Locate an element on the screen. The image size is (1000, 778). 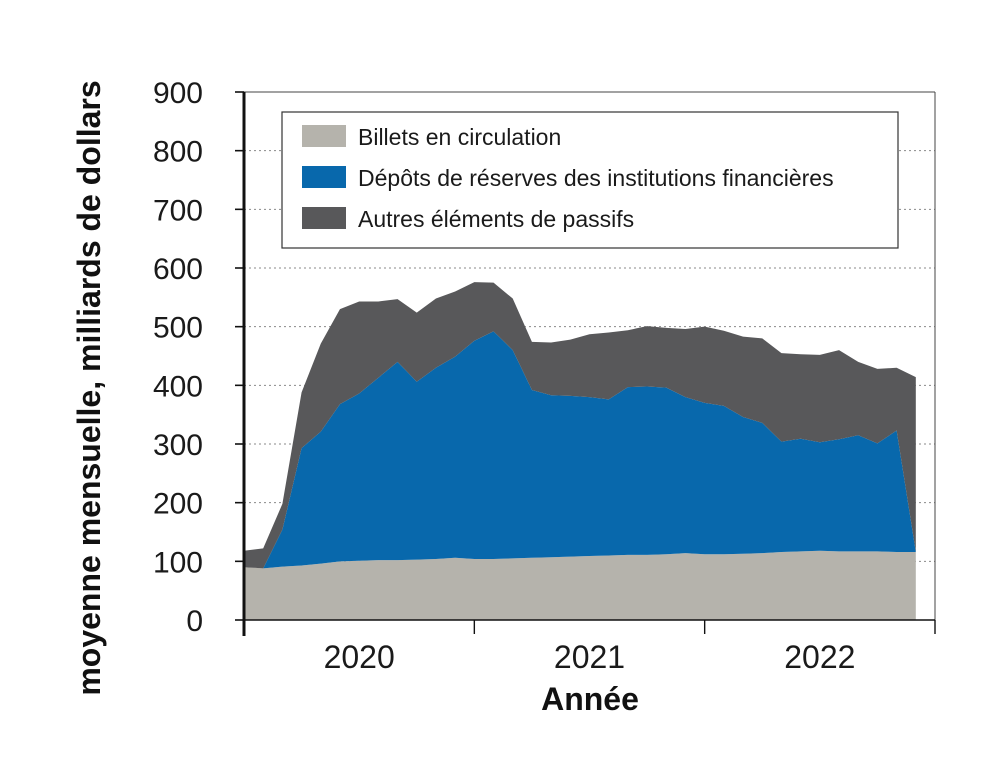
x-axis-title: Année is located at coordinates (590, 699).